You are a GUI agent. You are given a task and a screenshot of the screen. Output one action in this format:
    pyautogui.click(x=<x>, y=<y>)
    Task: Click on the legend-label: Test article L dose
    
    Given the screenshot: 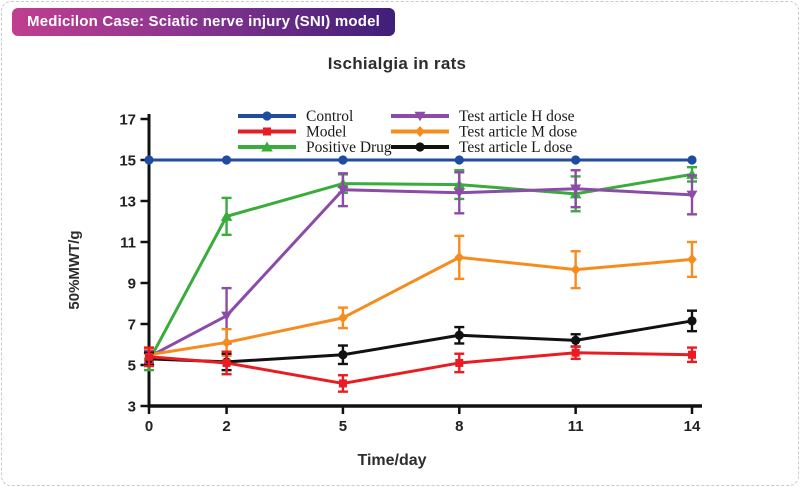 What is the action you would take?
    pyautogui.click(x=515, y=147)
    